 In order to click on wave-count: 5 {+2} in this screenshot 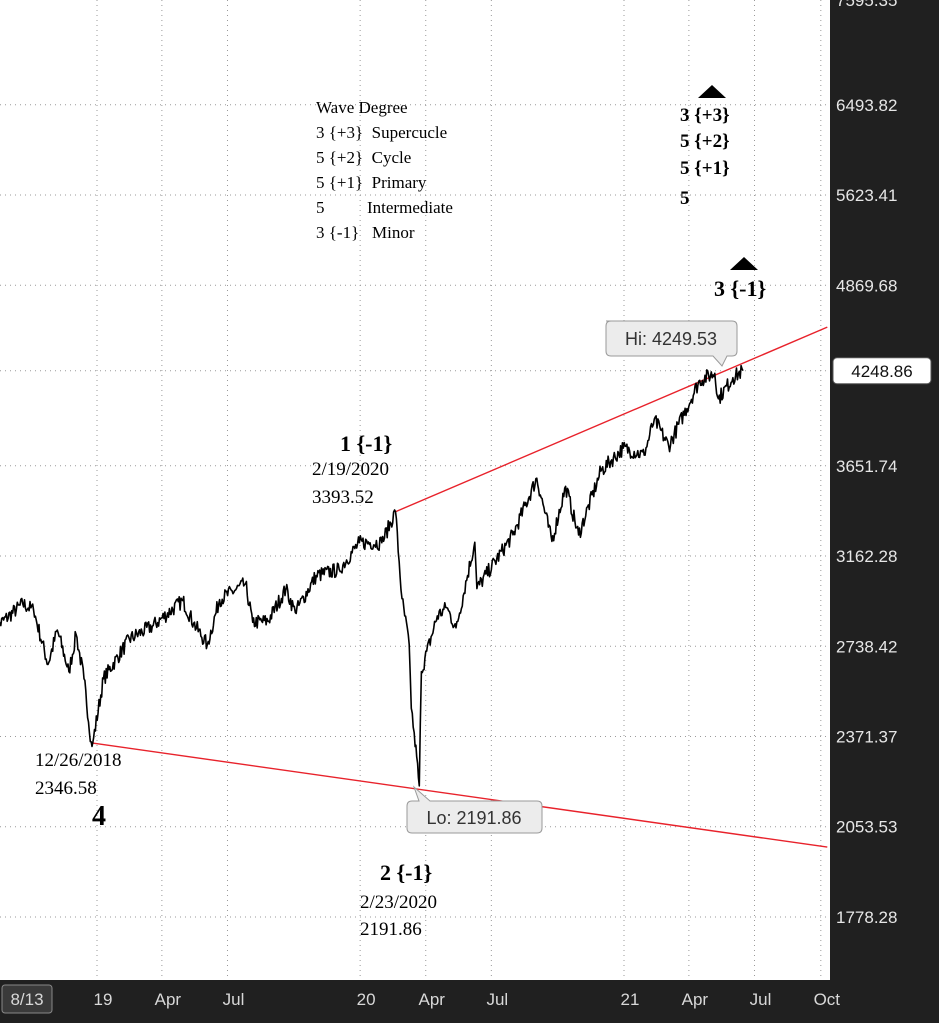, I will do `click(705, 141)`.